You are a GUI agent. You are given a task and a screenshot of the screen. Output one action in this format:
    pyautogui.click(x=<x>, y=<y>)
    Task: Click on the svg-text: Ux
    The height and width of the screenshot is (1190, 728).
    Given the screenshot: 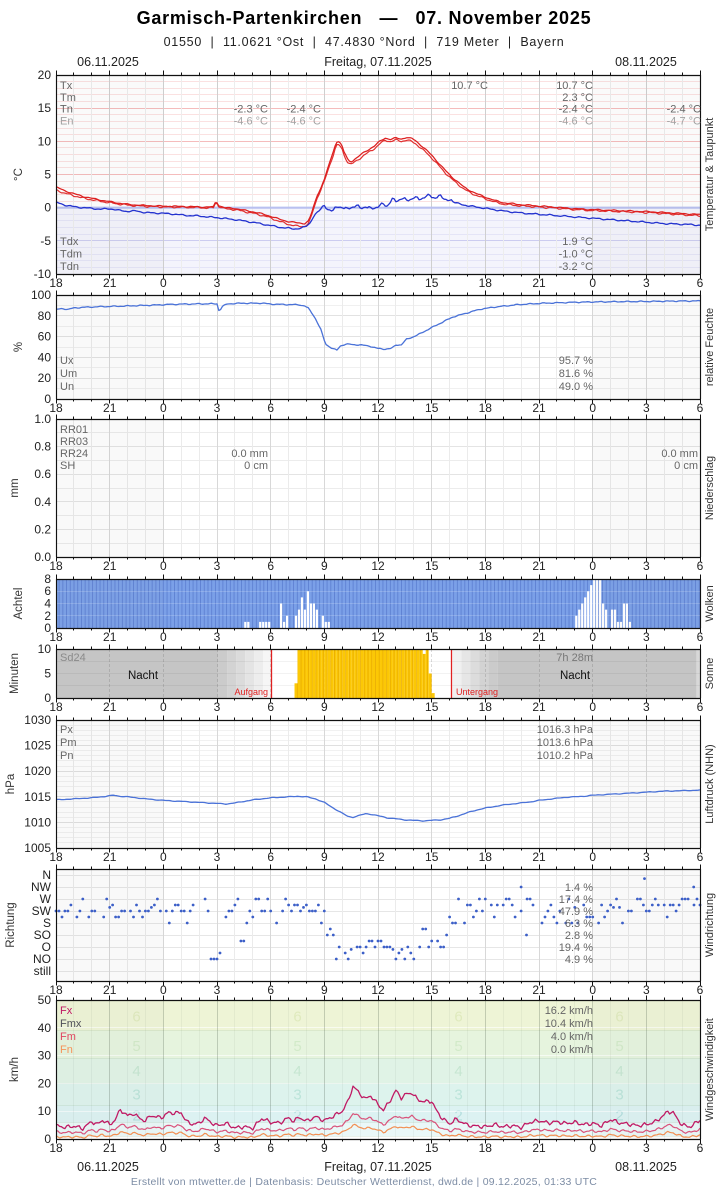 What is the action you would take?
    pyautogui.click(x=67, y=361)
    